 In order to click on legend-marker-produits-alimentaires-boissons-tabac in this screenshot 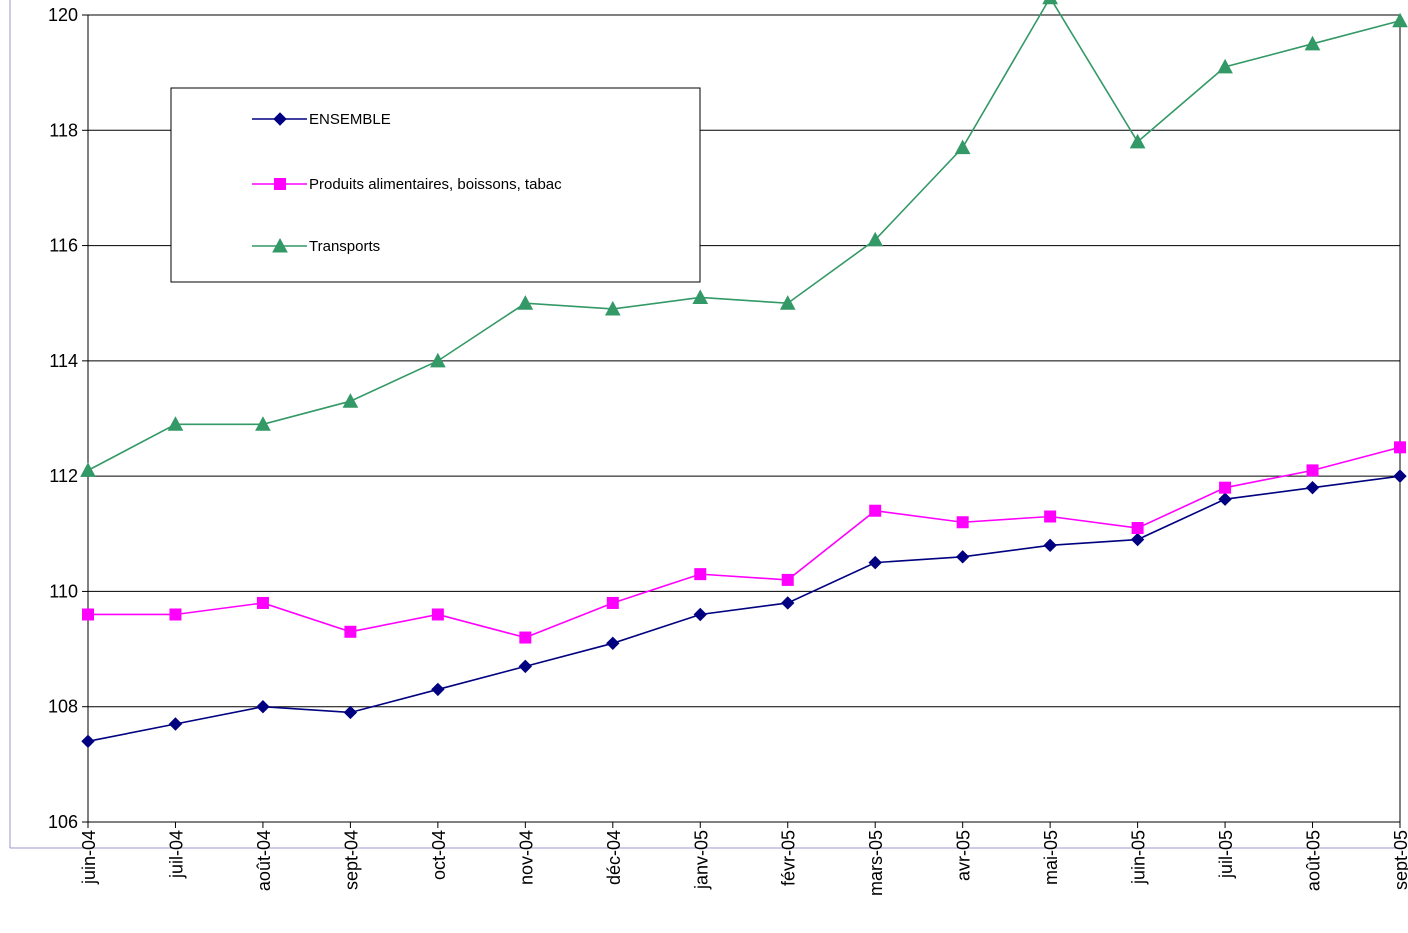, I will do `click(280, 184)`.